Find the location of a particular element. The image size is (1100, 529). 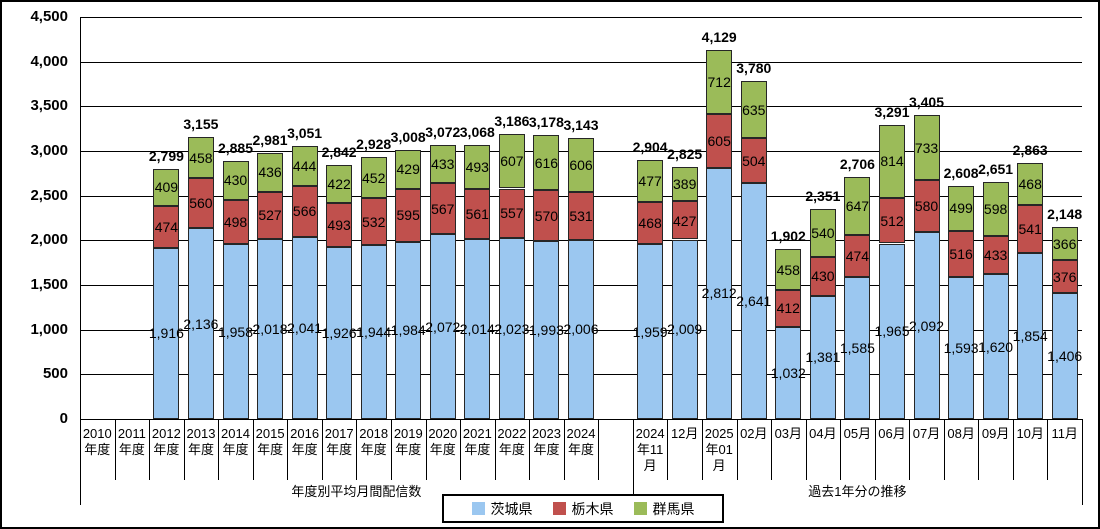

x-axis-label-line: 10月 is located at coordinates (1030, 433).